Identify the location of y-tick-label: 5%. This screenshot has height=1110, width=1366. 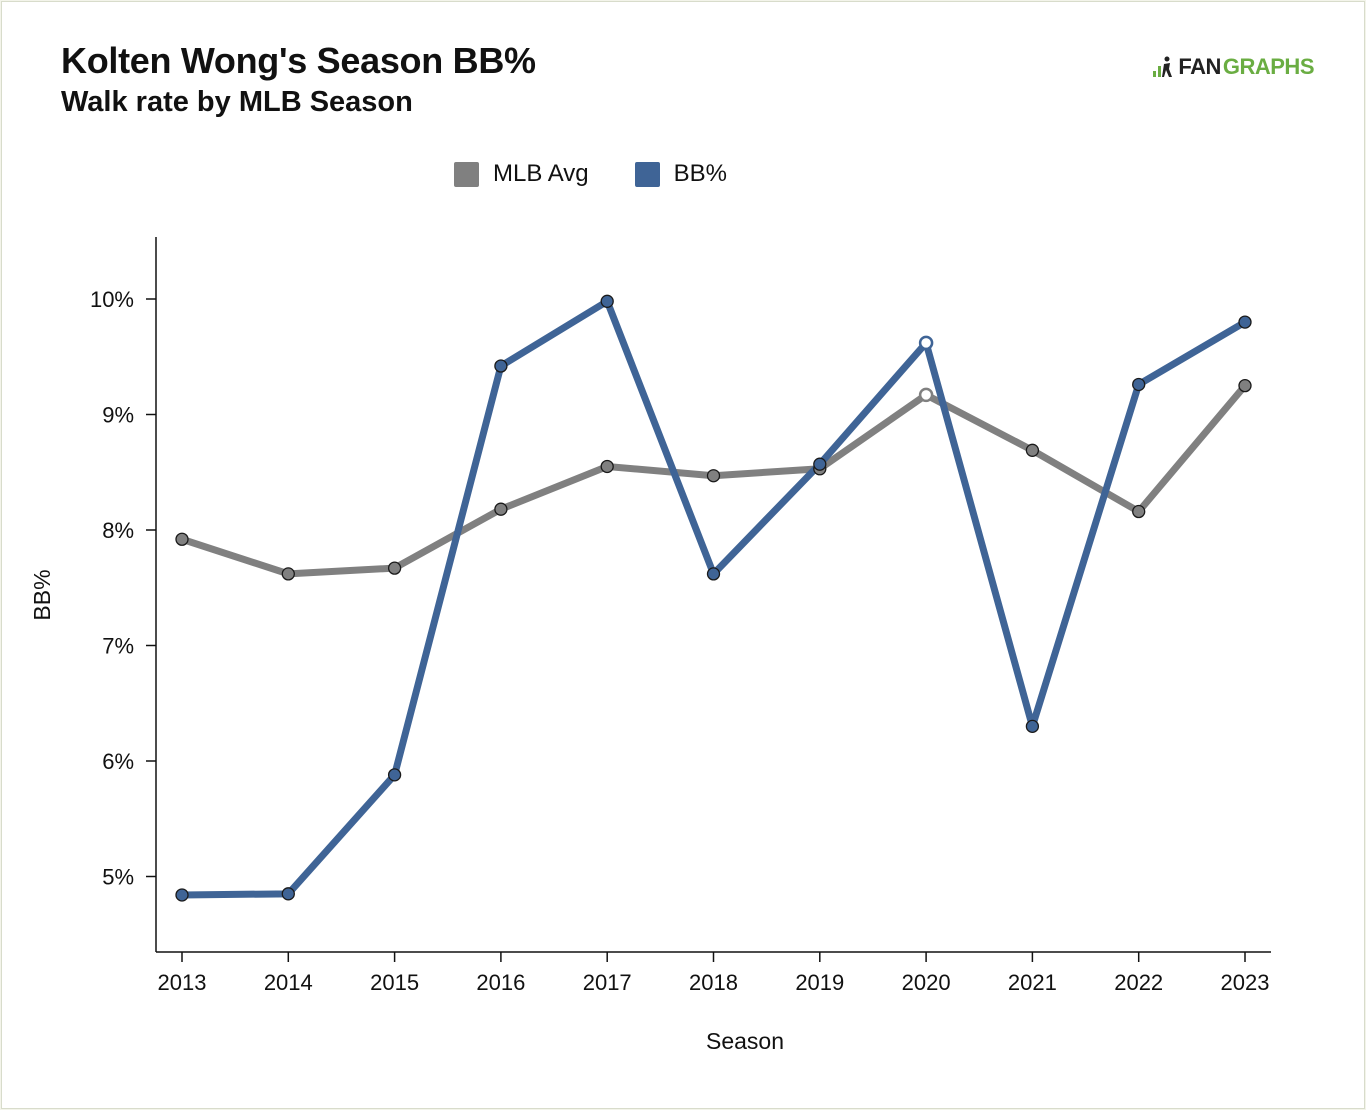
(118, 877).